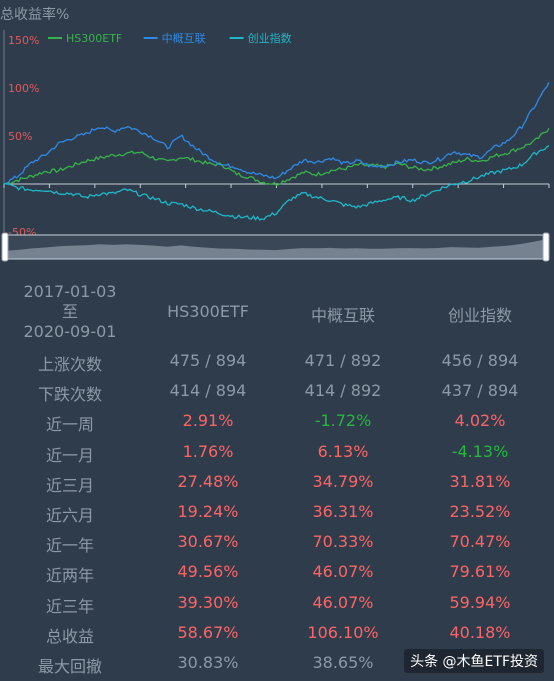 This screenshot has height=681, width=554. Describe the element at coordinates (69, 576) in the screenshot. I see `row-label: 近两年` at that location.